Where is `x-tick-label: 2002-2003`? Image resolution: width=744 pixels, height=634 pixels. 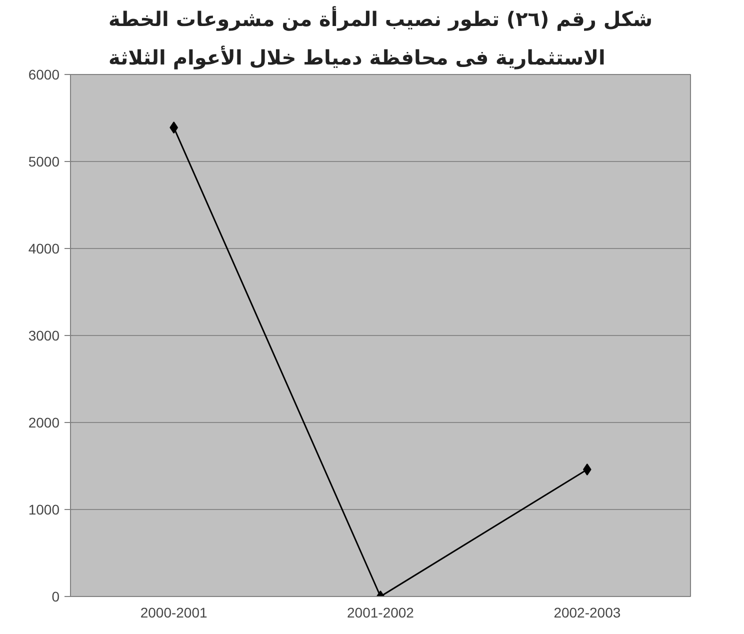
x-tick-label: 2002-2003 is located at coordinates (587, 612).